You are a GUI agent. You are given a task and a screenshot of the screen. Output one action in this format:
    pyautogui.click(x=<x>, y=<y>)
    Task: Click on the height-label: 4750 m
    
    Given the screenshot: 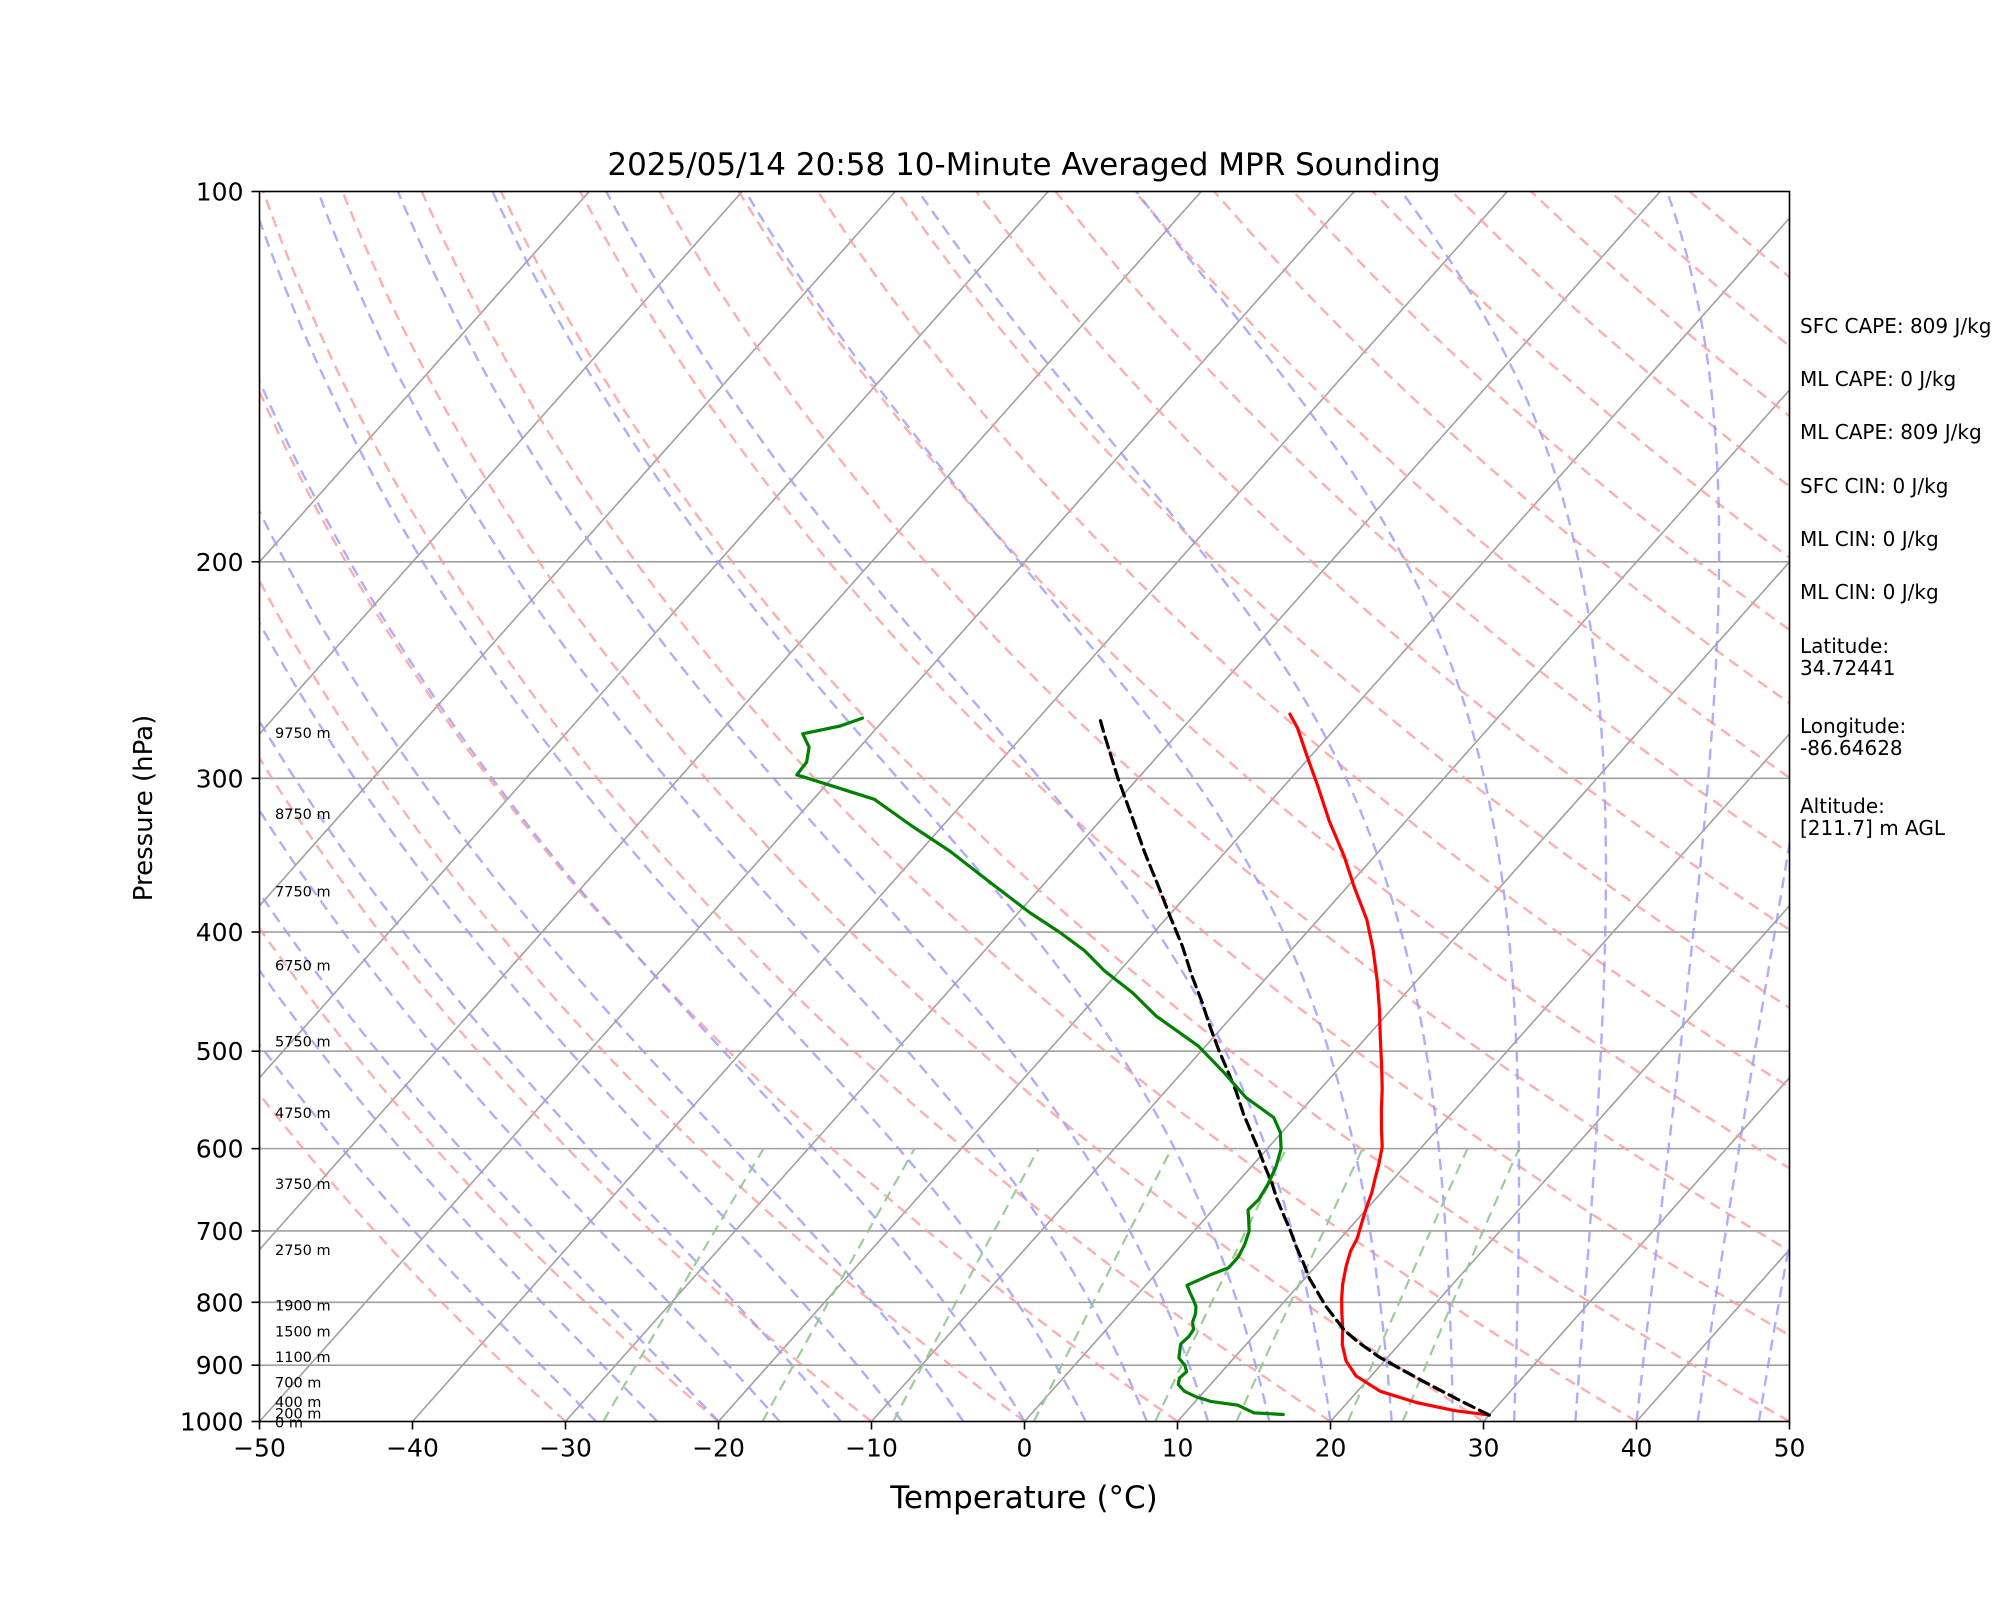 What is the action you would take?
    pyautogui.click(x=303, y=1114)
    